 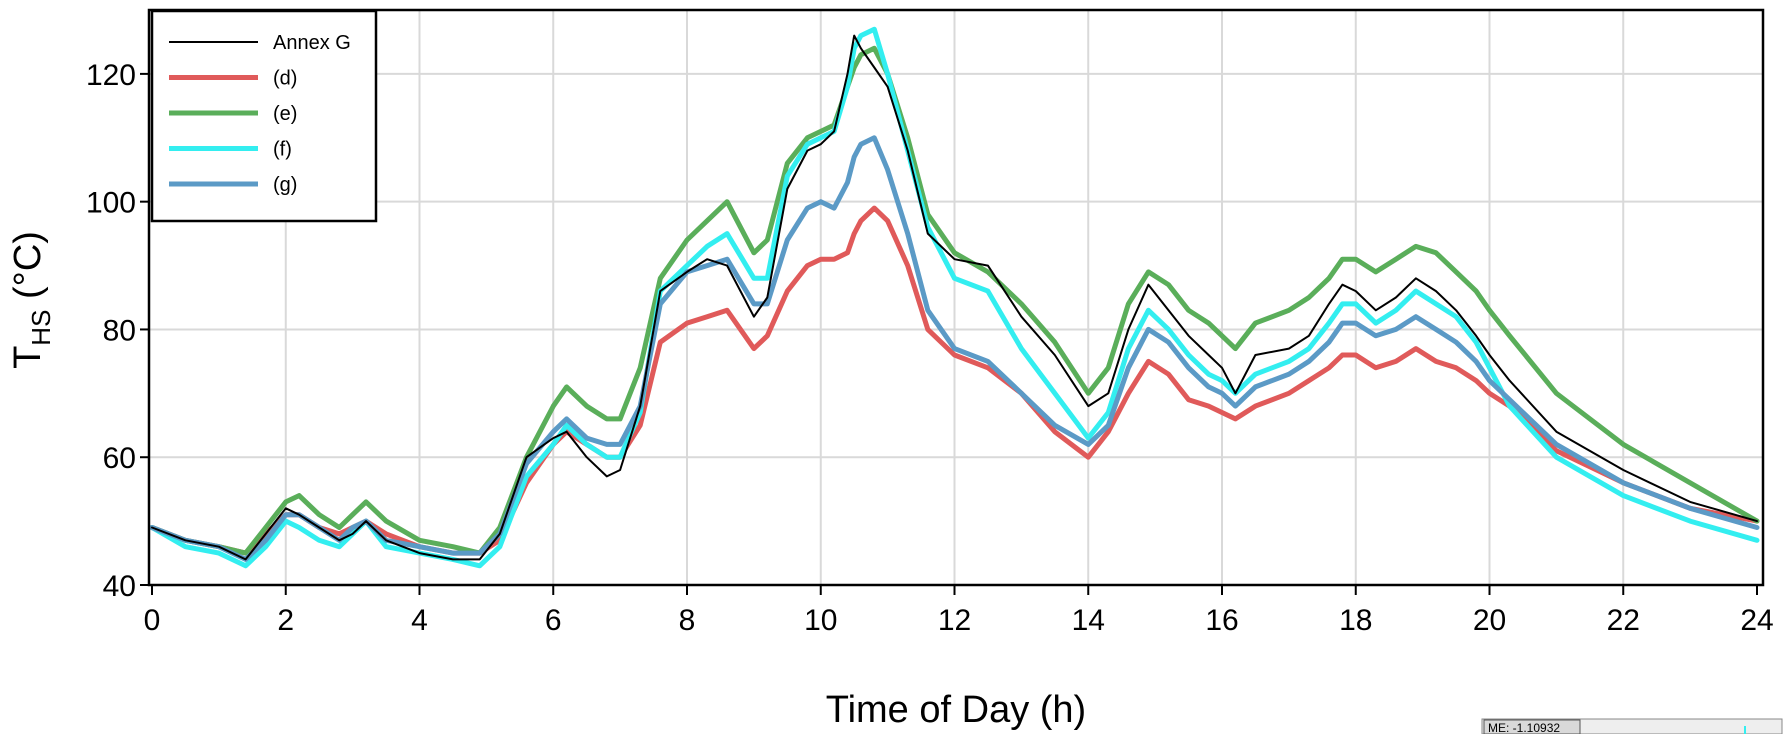 I want to click on y-tick-label: 40, so click(x=119, y=586).